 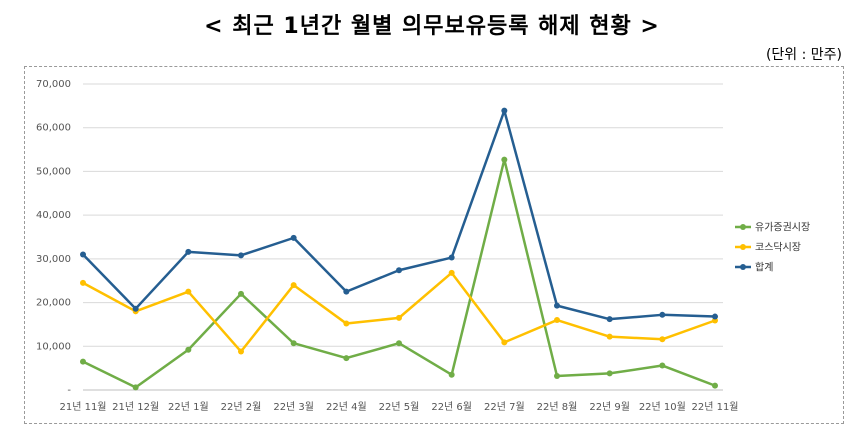 I want to click on legend-label: 합계, so click(x=764, y=268).